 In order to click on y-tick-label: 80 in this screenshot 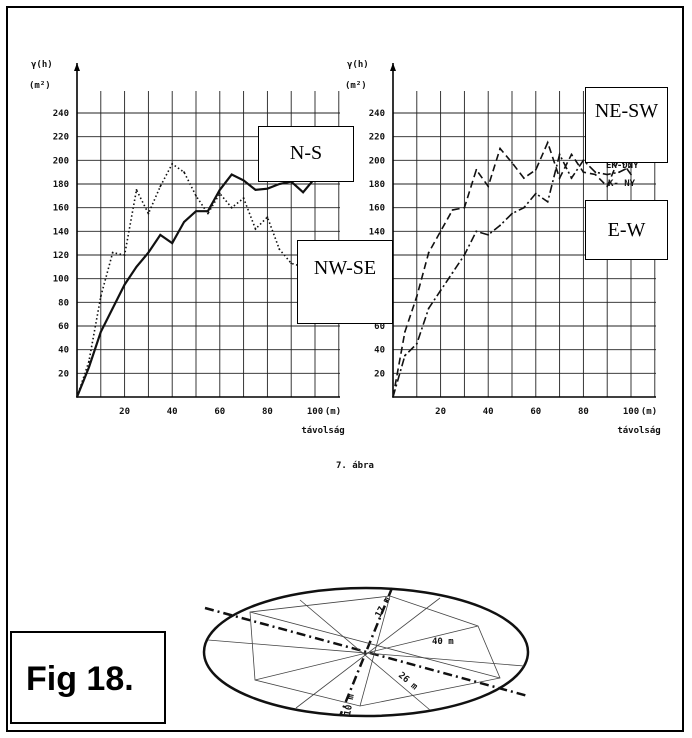, I will do `click(63, 303)`.